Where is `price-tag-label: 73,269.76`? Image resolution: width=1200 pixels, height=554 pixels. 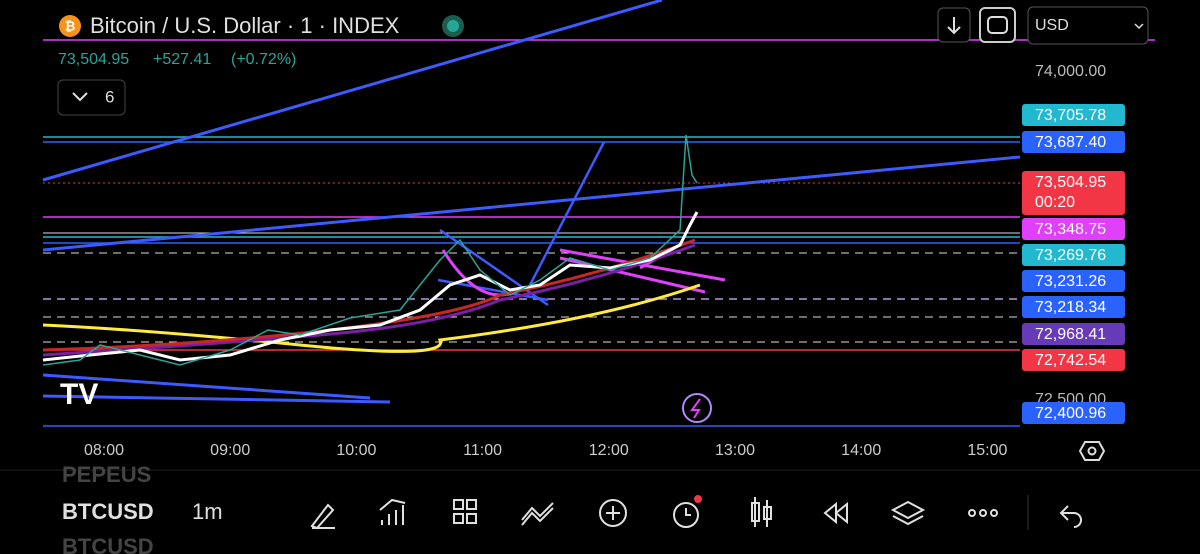
price-tag-label: 73,269.76 is located at coordinates (1070, 255).